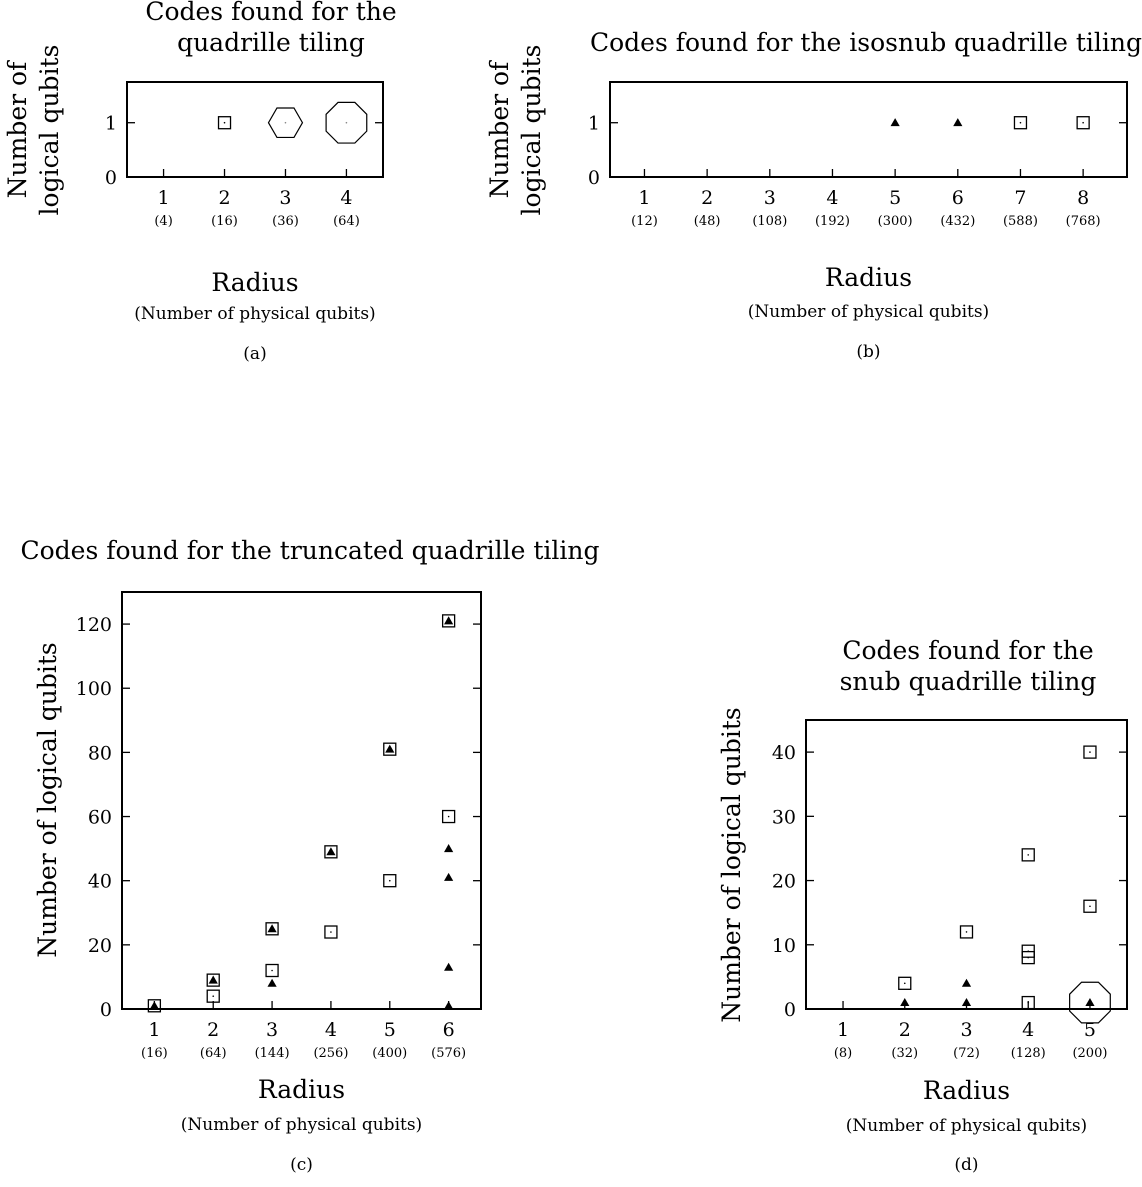 This screenshot has height=1187, width=1142. What do you see at coordinates (389, 1053) in the screenshot?
I see `x-tick-sublabel: (400)` at bounding box center [389, 1053].